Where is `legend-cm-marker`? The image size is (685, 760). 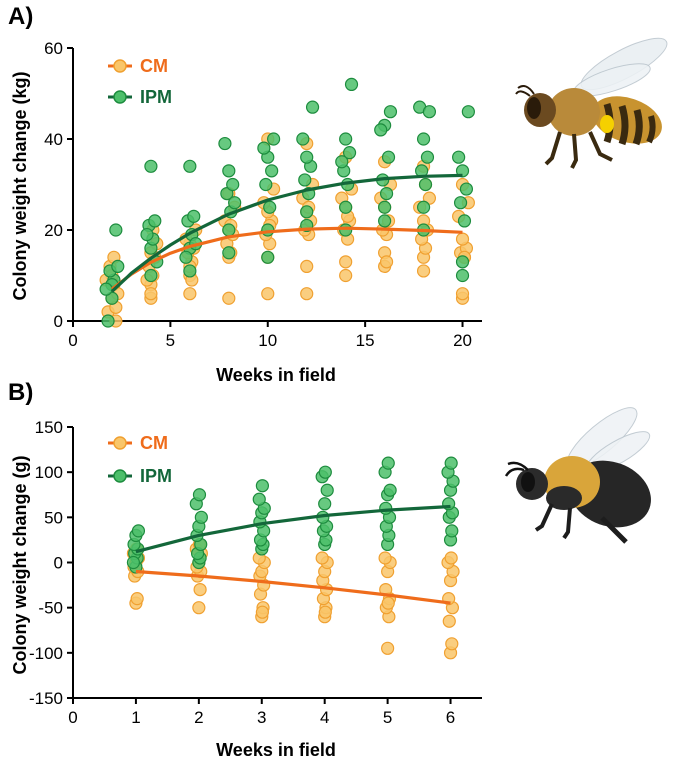 legend-cm-marker is located at coordinates (120, 443).